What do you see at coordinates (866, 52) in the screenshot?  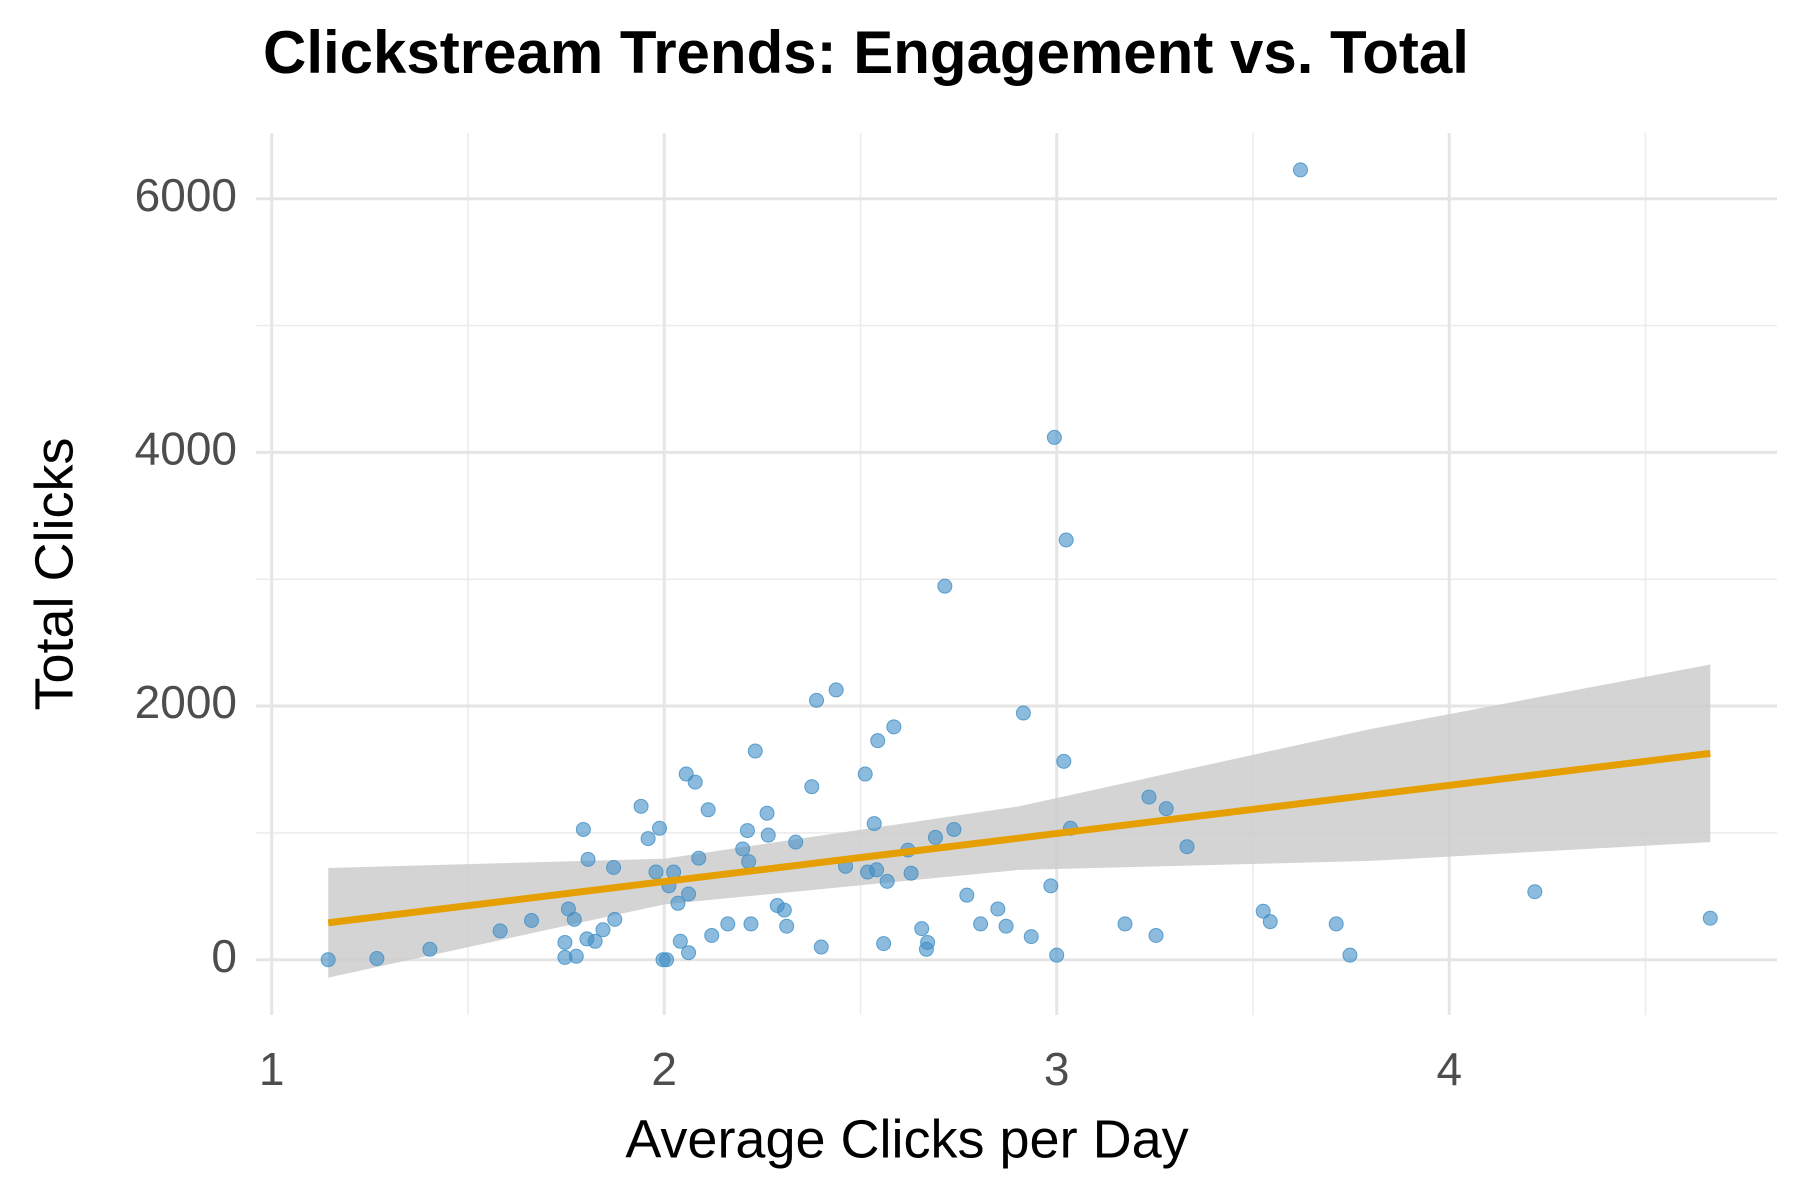 I see `chart-title: Clickstream Trends: Engagement vs. Total` at bounding box center [866, 52].